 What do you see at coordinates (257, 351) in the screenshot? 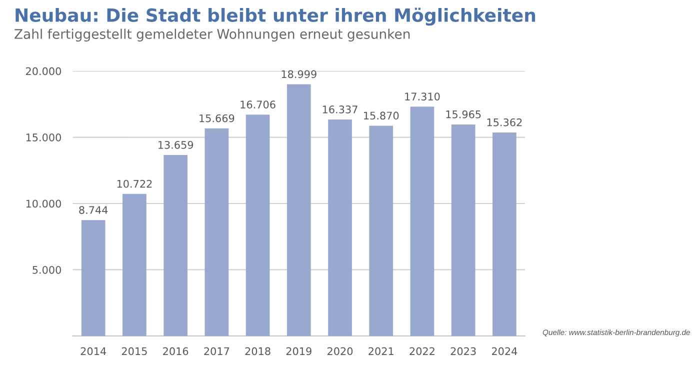
I see `x-tick-label: 2018` at bounding box center [257, 351].